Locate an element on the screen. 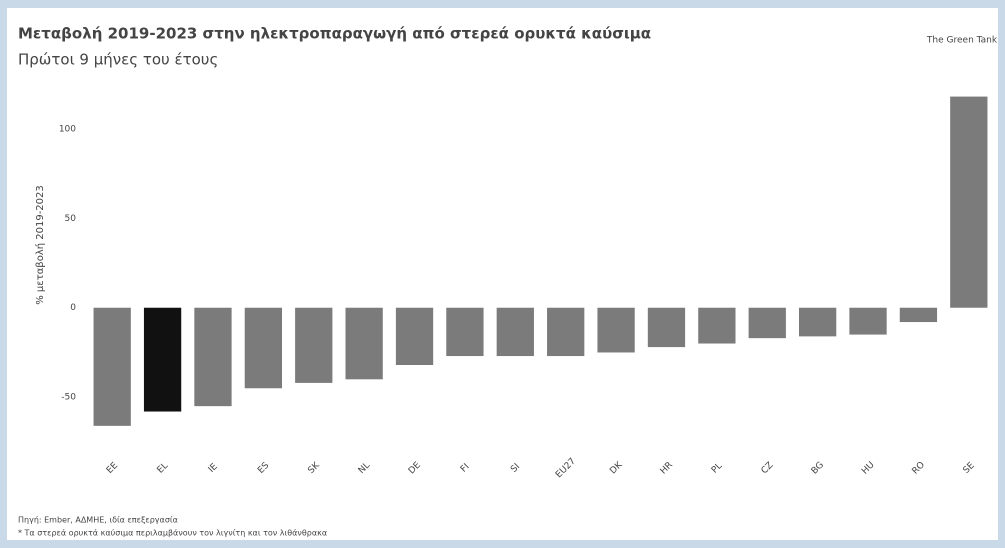 This screenshot has width=1005, height=548. y-axis-label: % μεταβολή 2019-2023 is located at coordinates (40, 245).